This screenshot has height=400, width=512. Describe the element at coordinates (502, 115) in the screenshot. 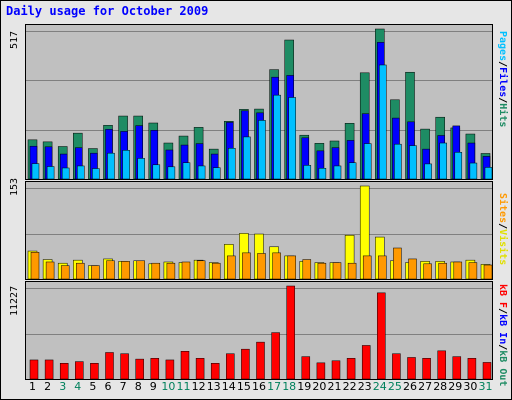

I see `legend-hits: Hits` at that location.